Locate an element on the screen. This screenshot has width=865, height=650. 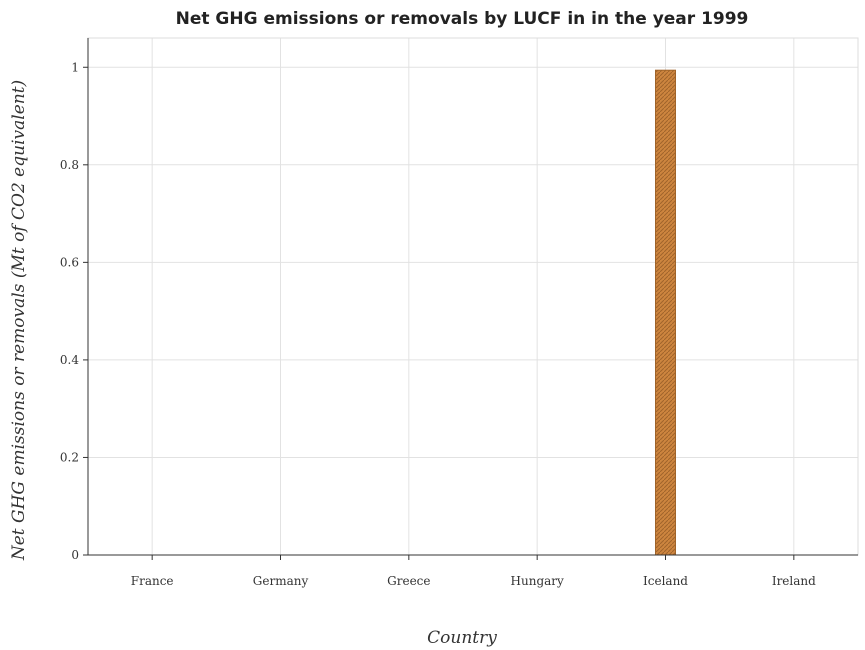
y-ticks: 0 0.2 0.4 0.6 0.8 1 is located at coordinates (74, 311).